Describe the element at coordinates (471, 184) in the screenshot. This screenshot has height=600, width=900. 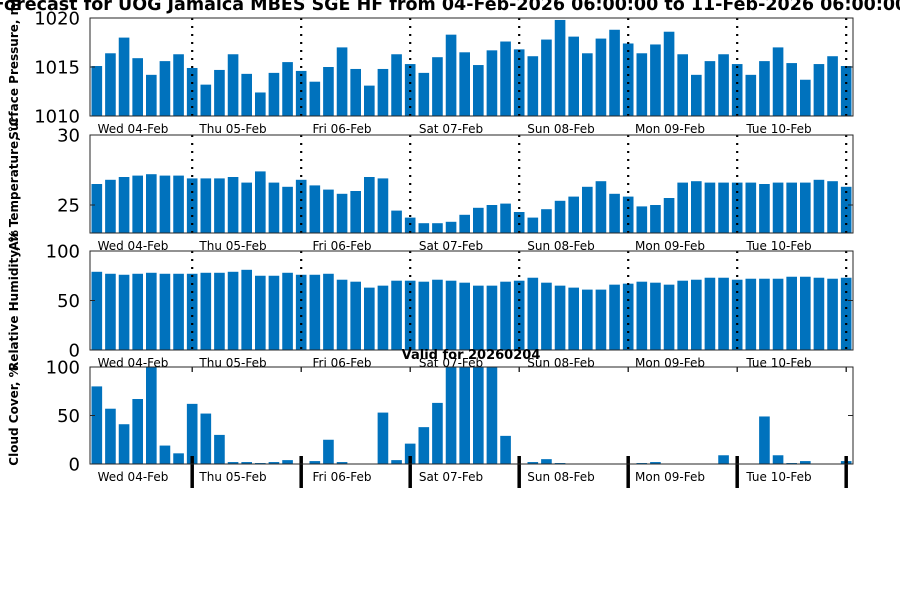
I see `panel-frame` at that location.